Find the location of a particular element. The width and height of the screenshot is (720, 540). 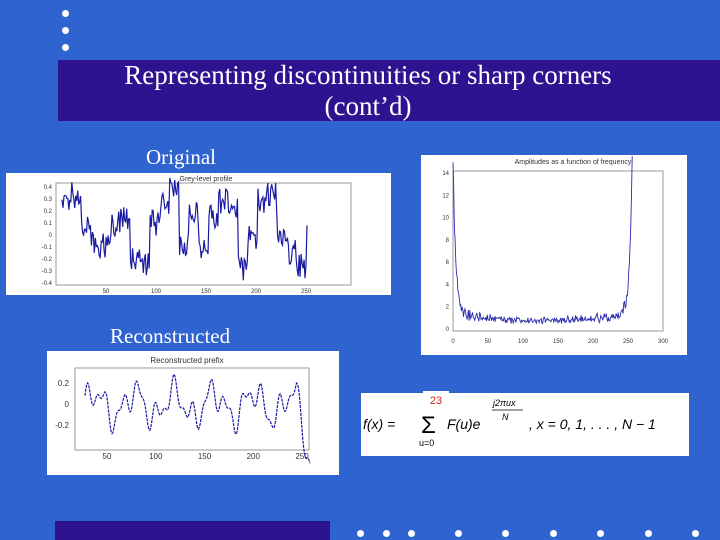

formula-sum-bottom: u=0 is located at coordinates (426, 443).